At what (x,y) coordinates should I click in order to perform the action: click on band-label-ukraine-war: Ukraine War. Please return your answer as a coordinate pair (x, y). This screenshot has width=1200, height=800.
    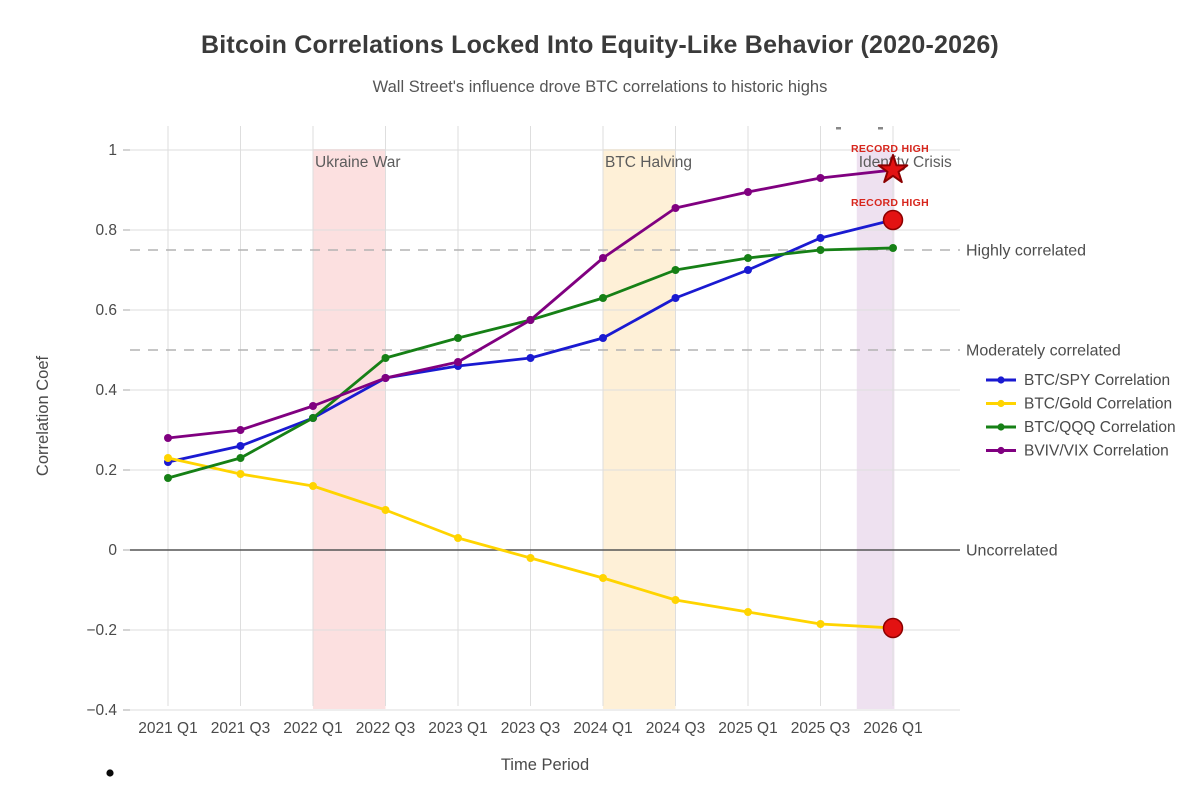
    Looking at the image, I should click on (358, 162).